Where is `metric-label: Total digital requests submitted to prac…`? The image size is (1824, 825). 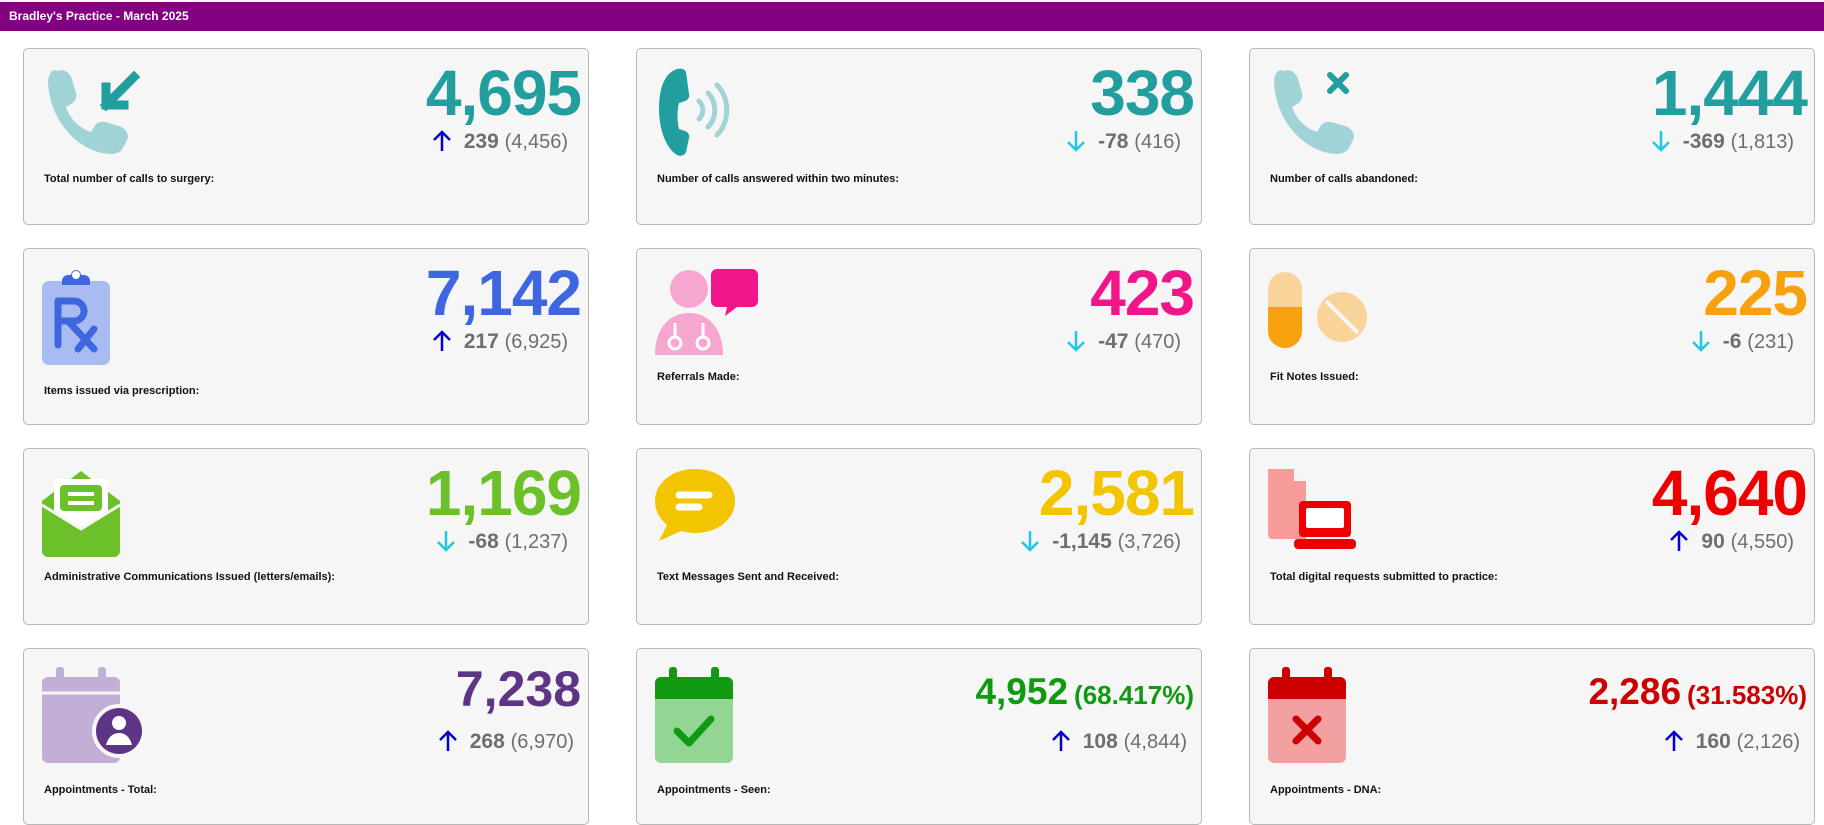 metric-label: Total digital requests submitted to prac… is located at coordinates (1384, 577).